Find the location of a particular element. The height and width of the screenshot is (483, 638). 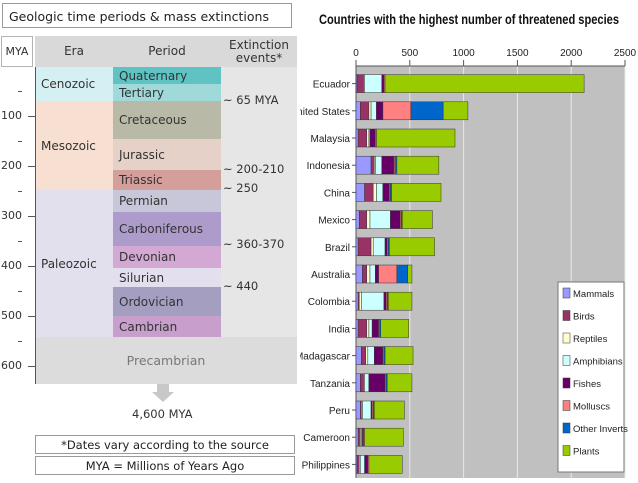

legend-label: Reptiles is located at coordinates (590, 339).